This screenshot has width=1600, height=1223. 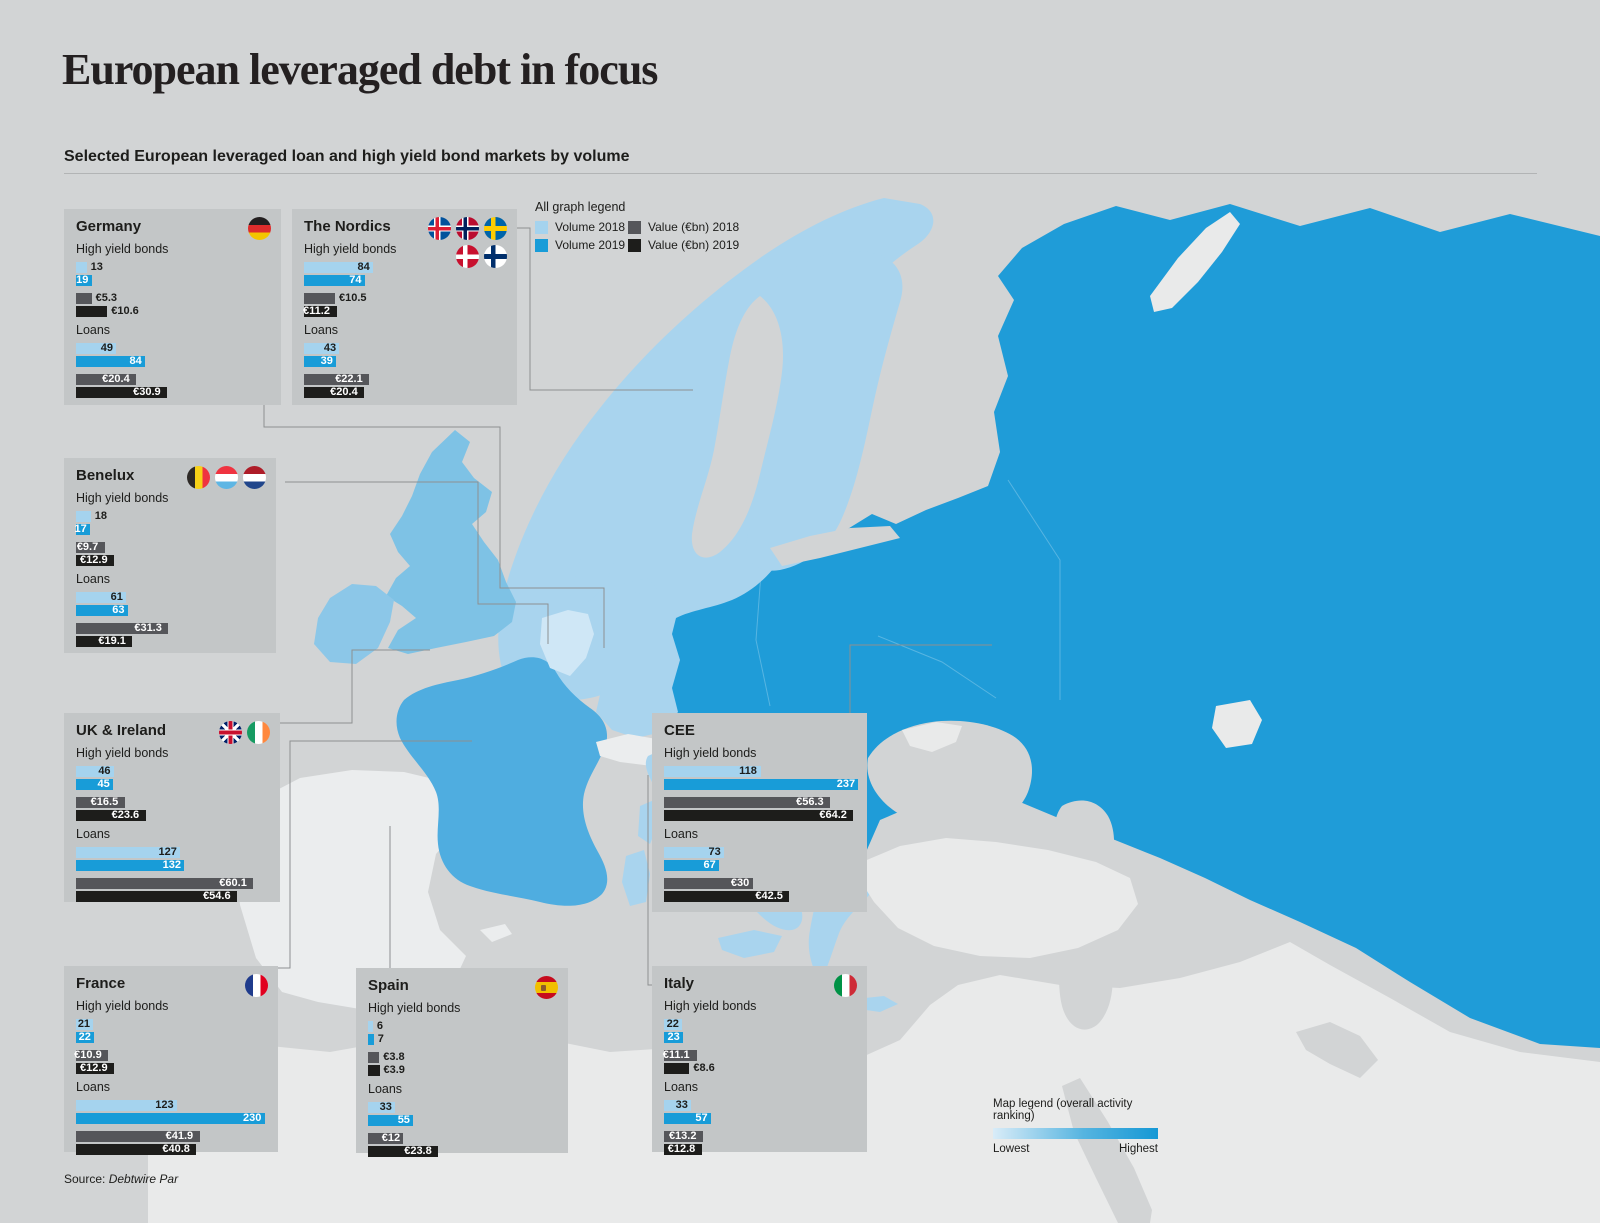 What do you see at coordinates (385, 1107) in the screenshot?
I see `bar-value-label: 33` at bounding box center [385, 1107].